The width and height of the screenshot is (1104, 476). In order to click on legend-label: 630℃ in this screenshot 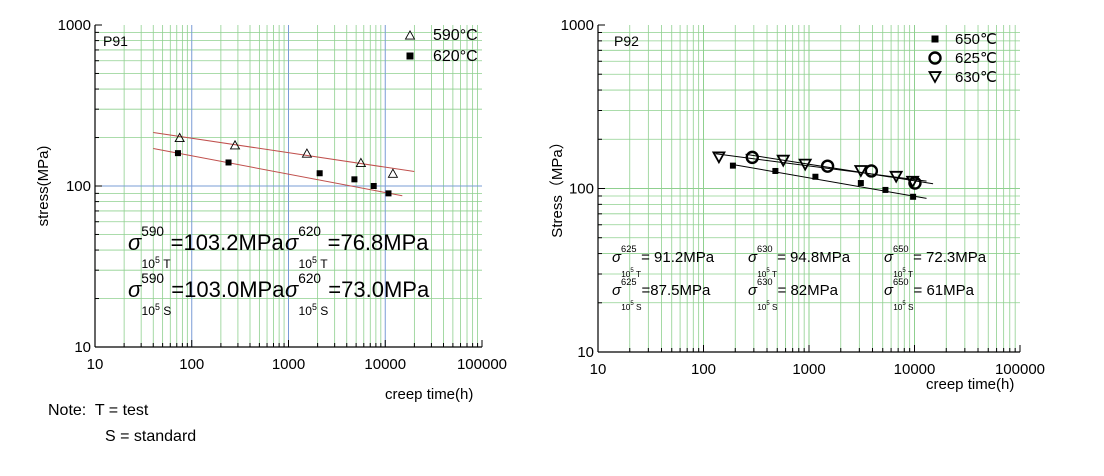, I will do `click(976, 77)`.